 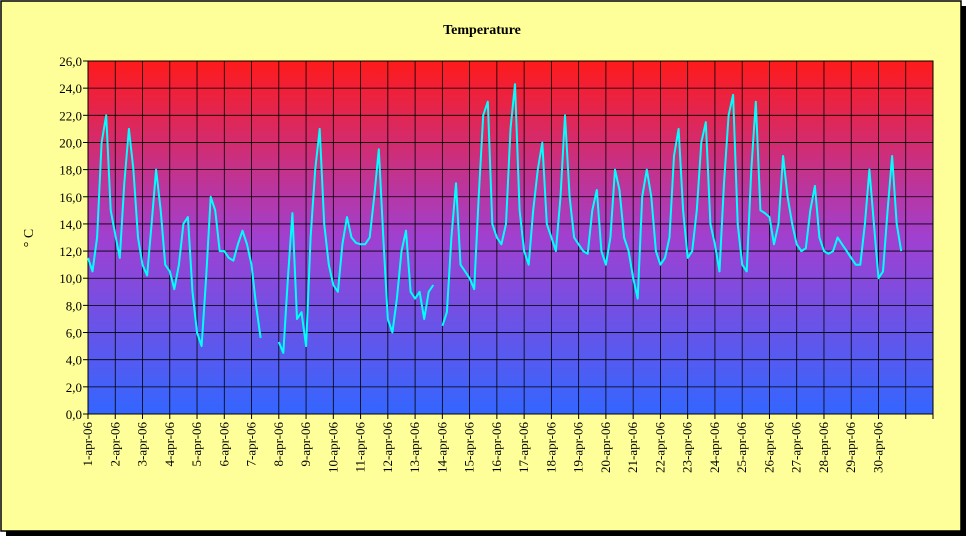 What do you see at coordinates (142, 444) in the screenshot?
I see `x-tick-label: 3-apr-06` at bounding box center [142, 444].